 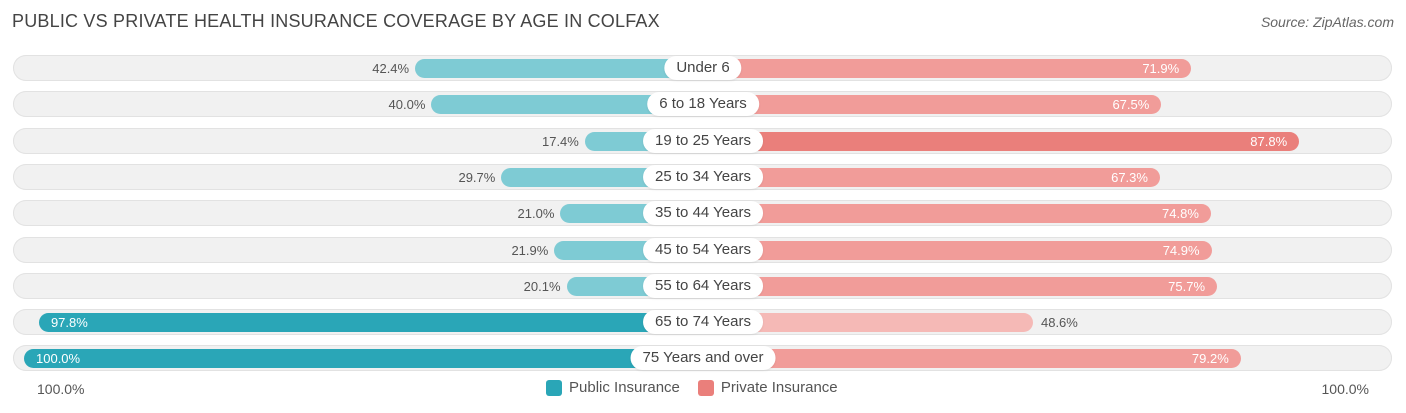 I want to click on public-value-label: 97.8%, so click(x=69, y=322).